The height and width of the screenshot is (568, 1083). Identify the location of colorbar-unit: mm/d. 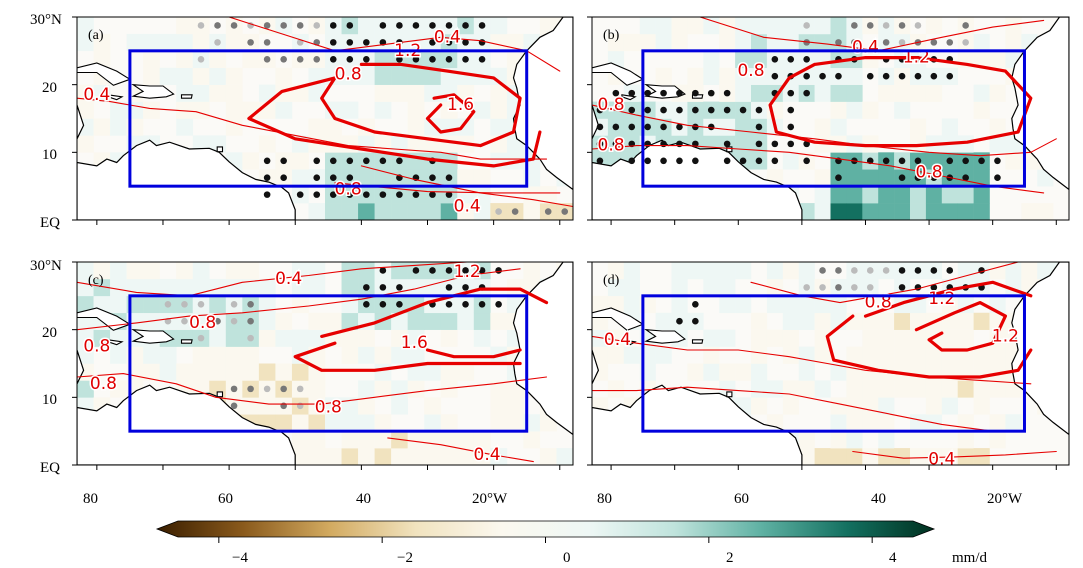
(970, 558).